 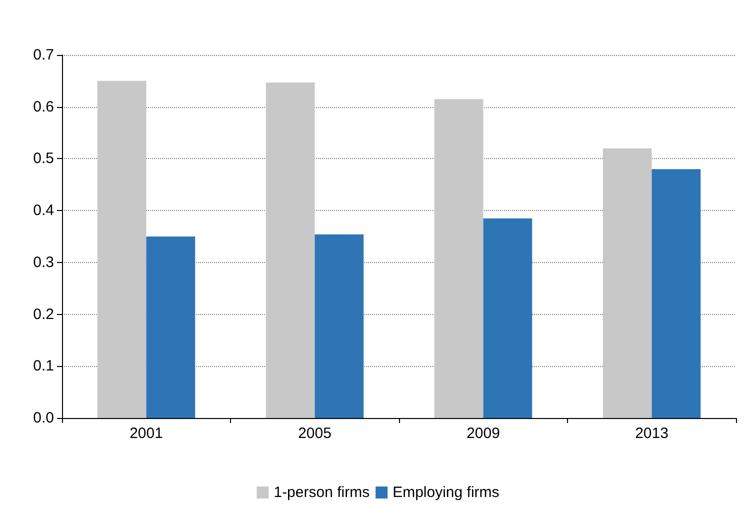 I want to click on x-tick-label: 2005, so click(x=315, y=433).